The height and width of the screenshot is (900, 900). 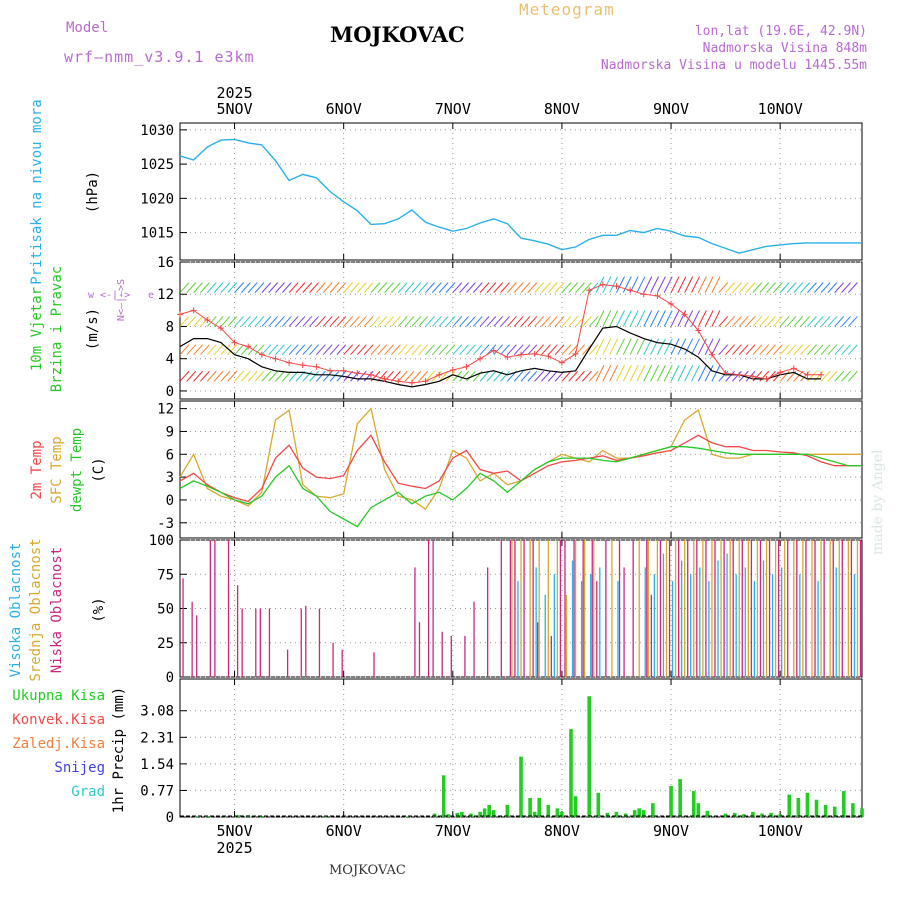 What do you see at coordinates (157, 712) in the screenshot?
I see `y-tick-label: 3.08` at bounding box center [157, 712].